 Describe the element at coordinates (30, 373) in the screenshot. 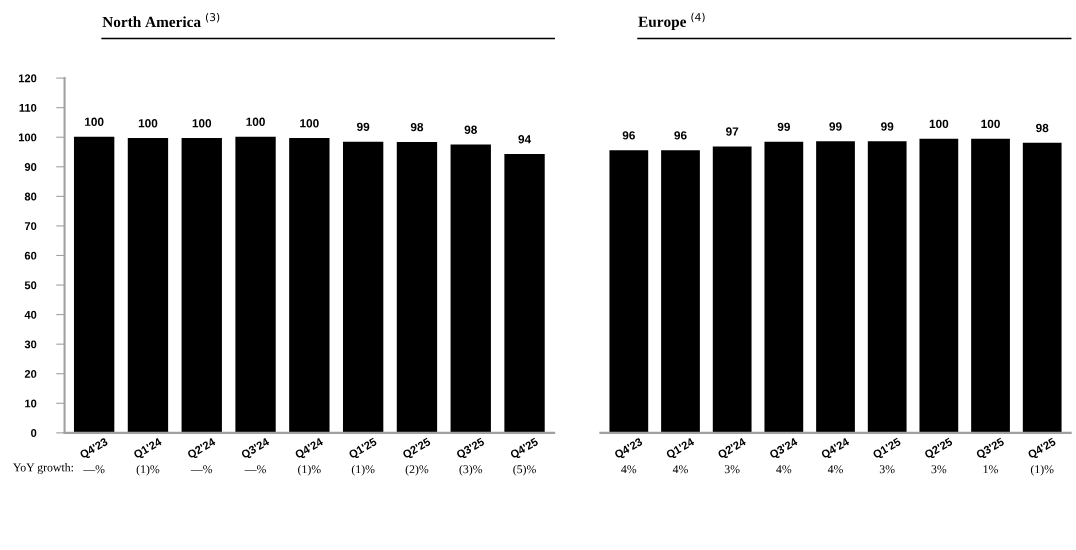

I see `y-tick-label: 20` at that location.